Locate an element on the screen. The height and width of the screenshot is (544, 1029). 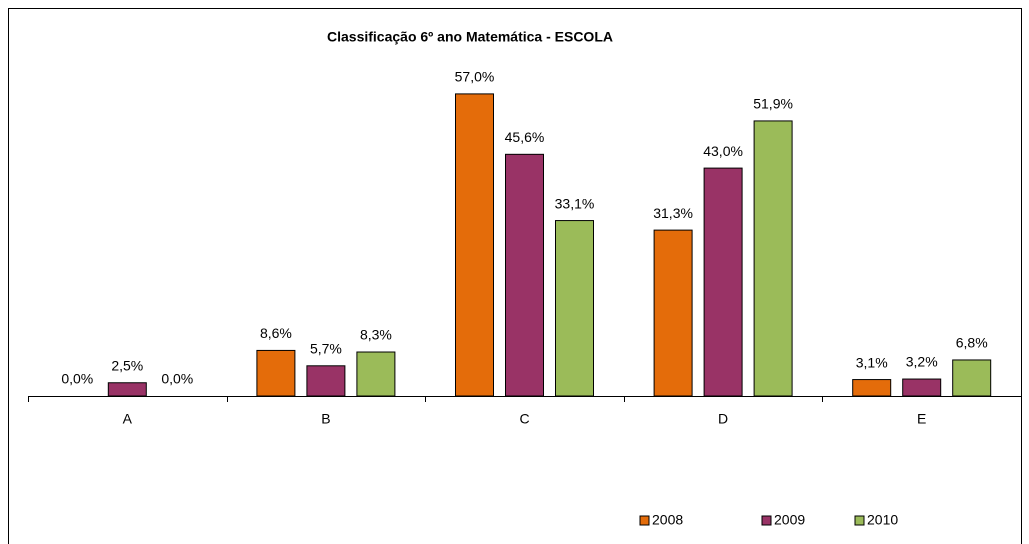
x-tick-label: B is located at coordinates (325, 419).